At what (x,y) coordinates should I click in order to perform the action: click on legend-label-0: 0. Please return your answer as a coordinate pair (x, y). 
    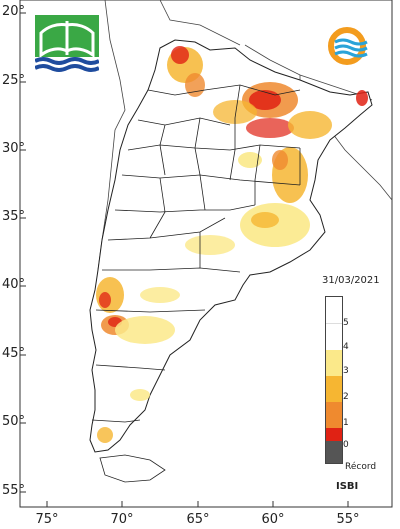
    Looking at the image, I should click on (346, 445).